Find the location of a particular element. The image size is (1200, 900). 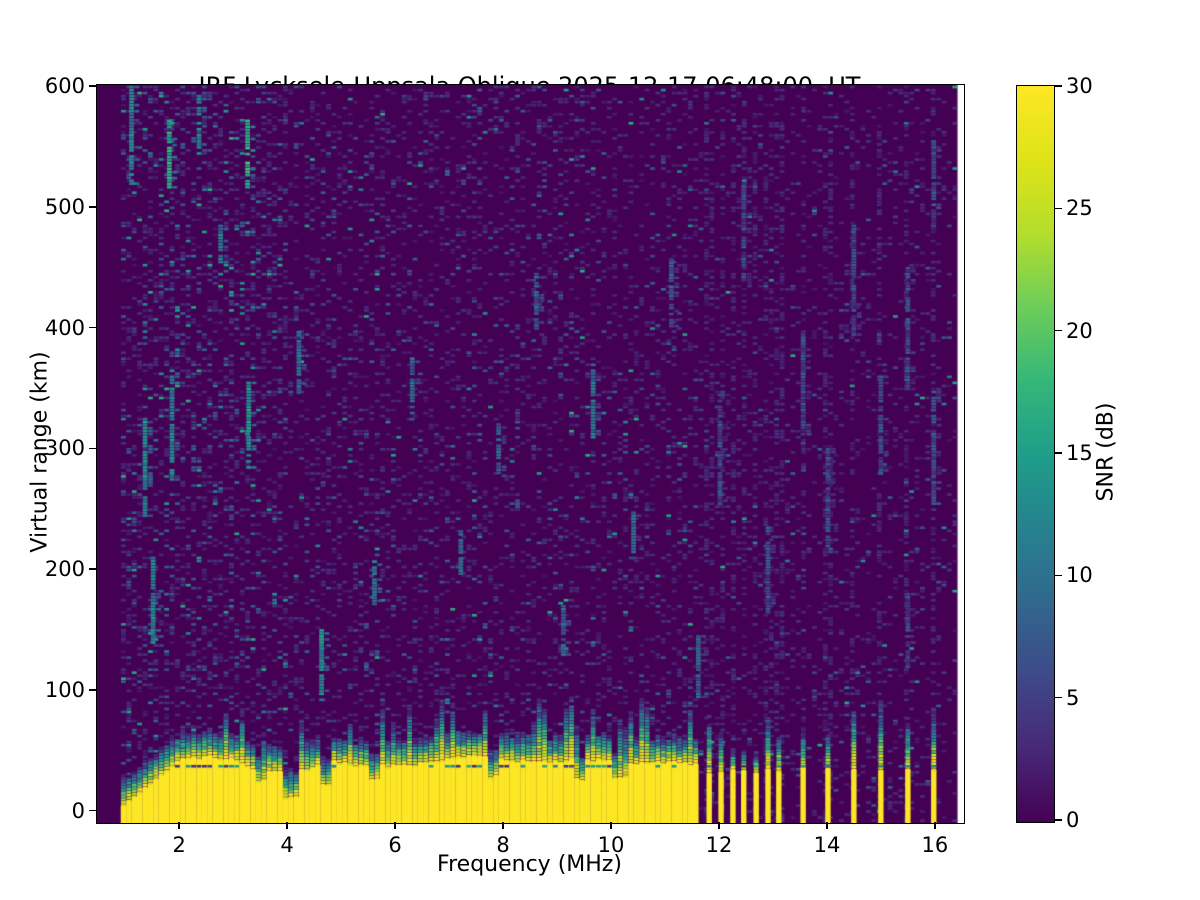

colorbar-tick-label: 20 is located at coordinates (1079, 330).